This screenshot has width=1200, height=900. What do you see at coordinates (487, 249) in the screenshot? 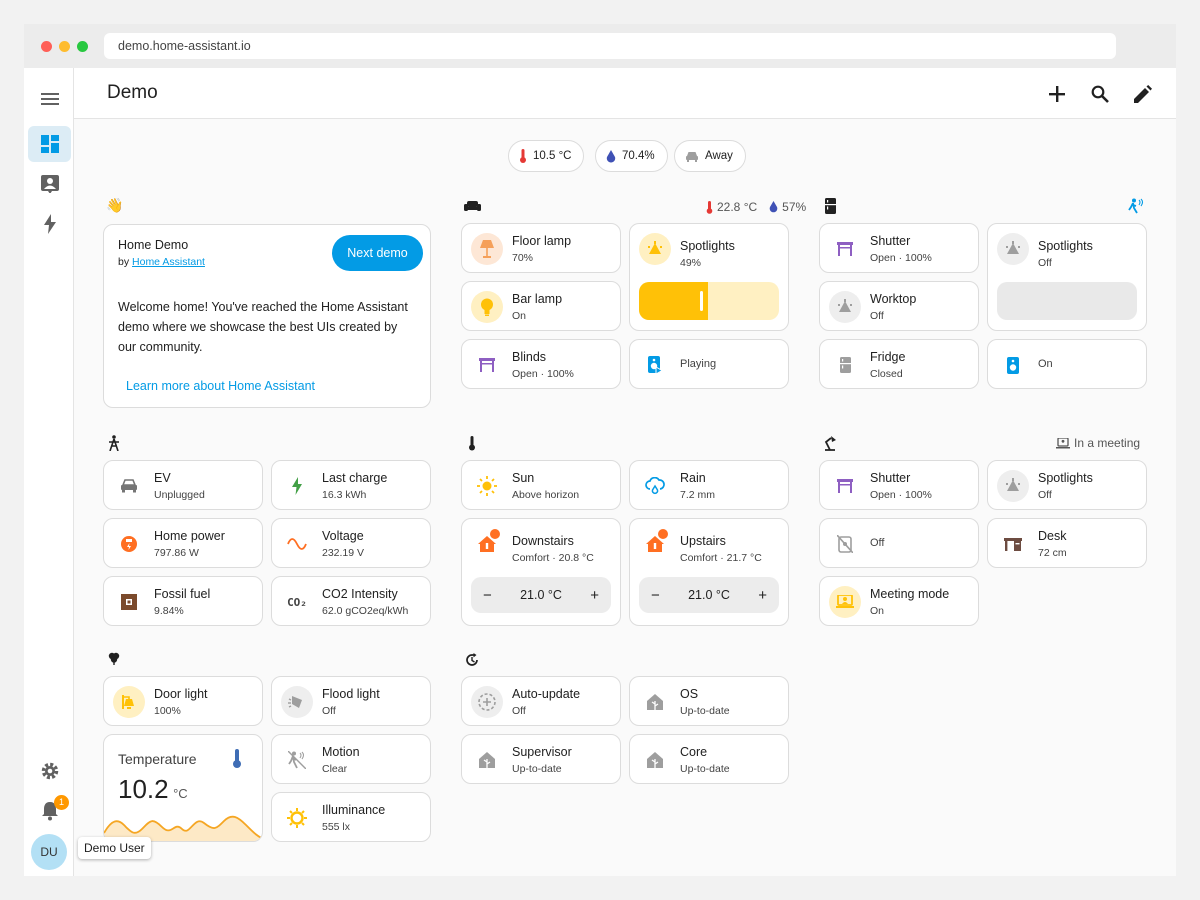
I see `floor-lamp-icon` at bounding box center [487, 249].